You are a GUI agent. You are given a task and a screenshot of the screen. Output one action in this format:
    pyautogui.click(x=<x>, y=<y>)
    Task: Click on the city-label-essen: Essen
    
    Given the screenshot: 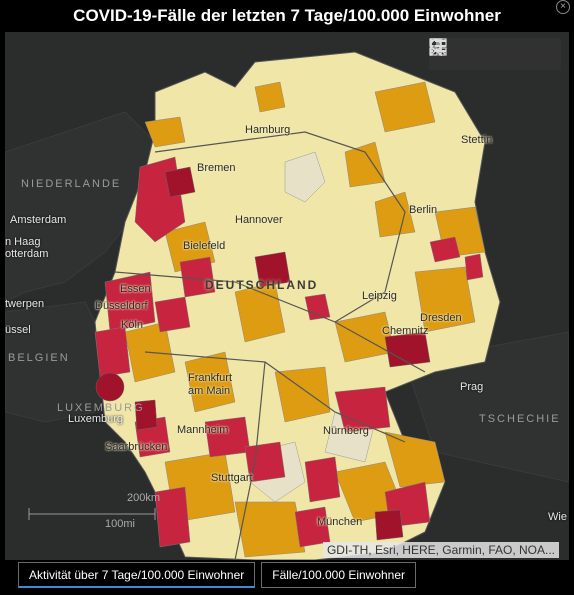 What is the action you would take?
    pyautogui.click(x=135, y=289)
    